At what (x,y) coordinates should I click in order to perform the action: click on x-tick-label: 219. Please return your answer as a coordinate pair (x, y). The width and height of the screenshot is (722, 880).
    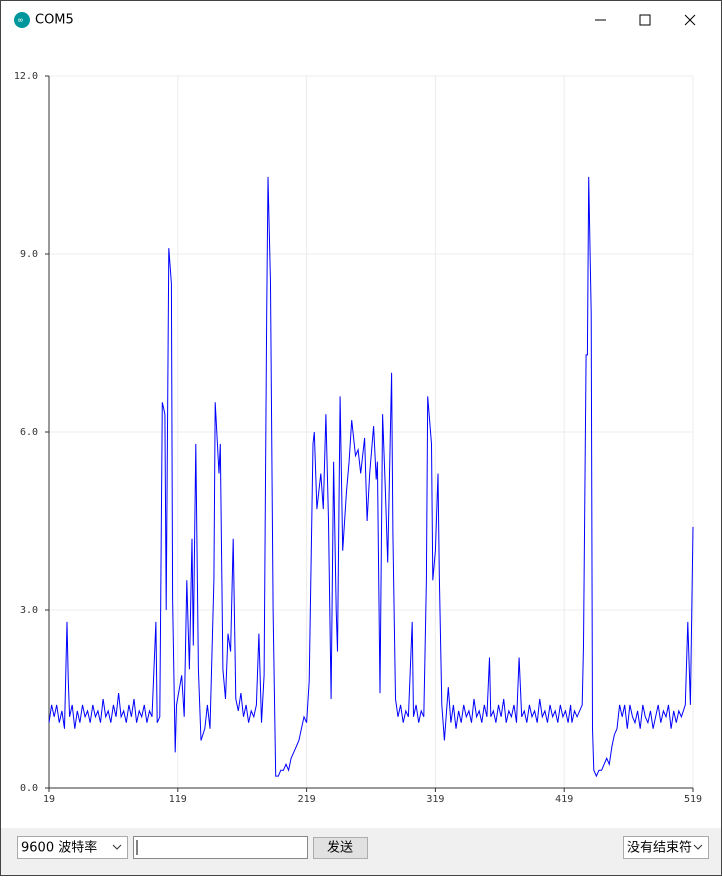
    Looking at the image, I should click on (307, 799).